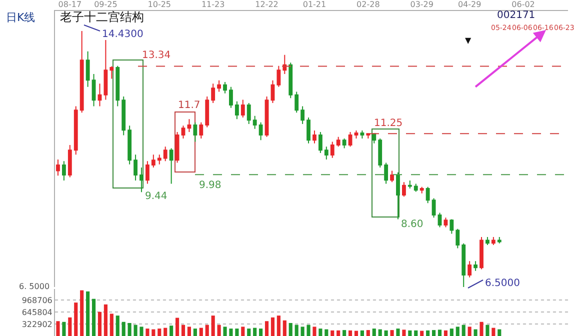 This screenshot has height=336, width=580. What do you see at coordinates (156, 196) in the screenshot?
I see `annotation: 9.44` at bounding box center [156, 196].